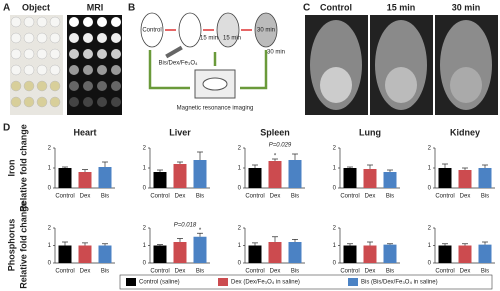 The height and width of the screenshot is (291, 500). I want to click on wells, so click(65, 62).